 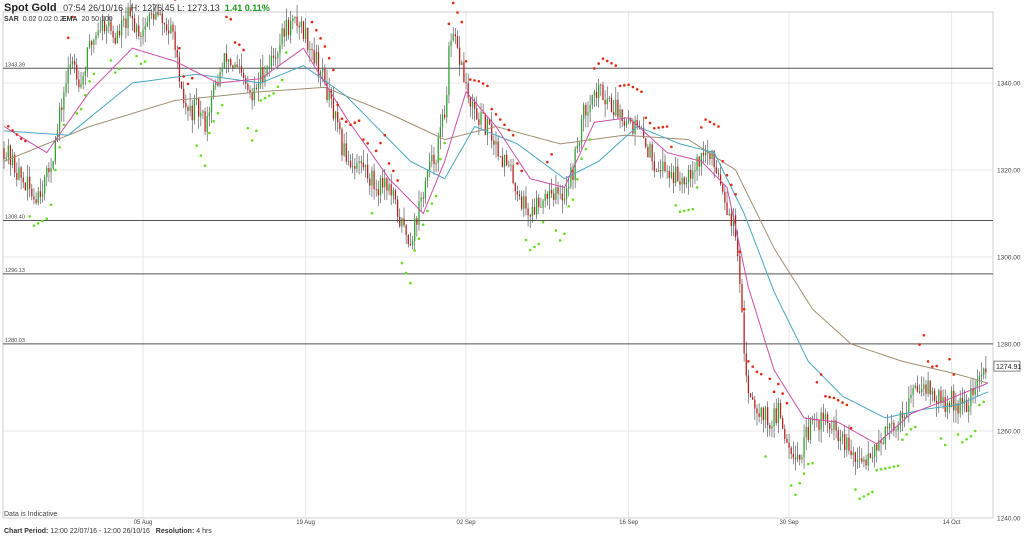 What do you see at coordinates (1007, 366) in the screenshot?
I see `last-price-marker: 1274.91` at bounding box center [1007, 366].